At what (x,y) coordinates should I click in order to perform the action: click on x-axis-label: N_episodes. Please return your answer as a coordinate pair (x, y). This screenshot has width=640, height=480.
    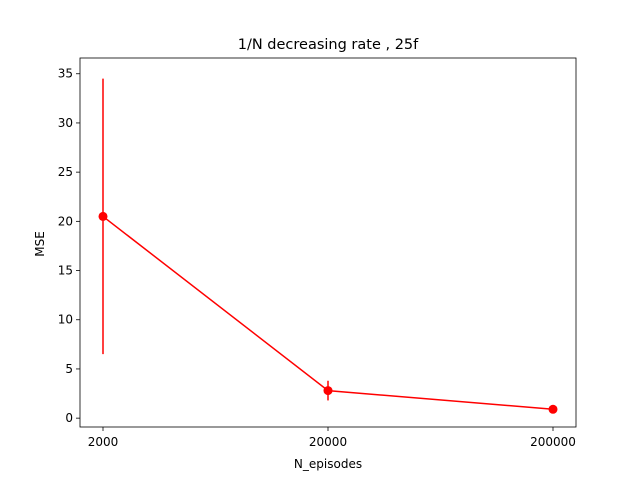
    Looking at the image, I should click on (328, 464).